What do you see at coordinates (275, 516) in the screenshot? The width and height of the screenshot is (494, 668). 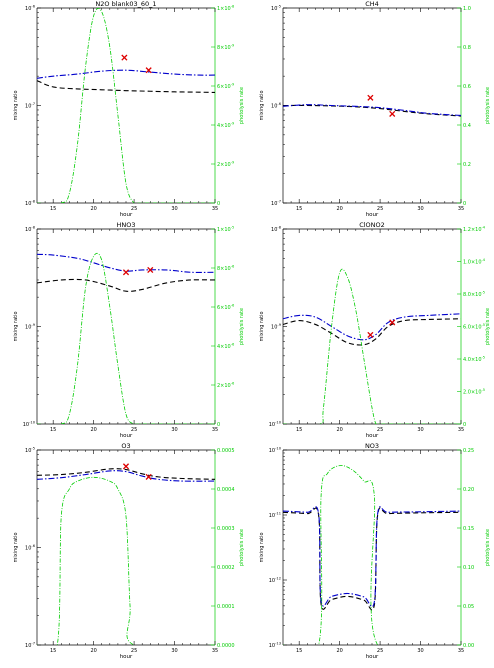 I see `y-tick-label: 10⁻¹¹` at bounding box center [275, 516].